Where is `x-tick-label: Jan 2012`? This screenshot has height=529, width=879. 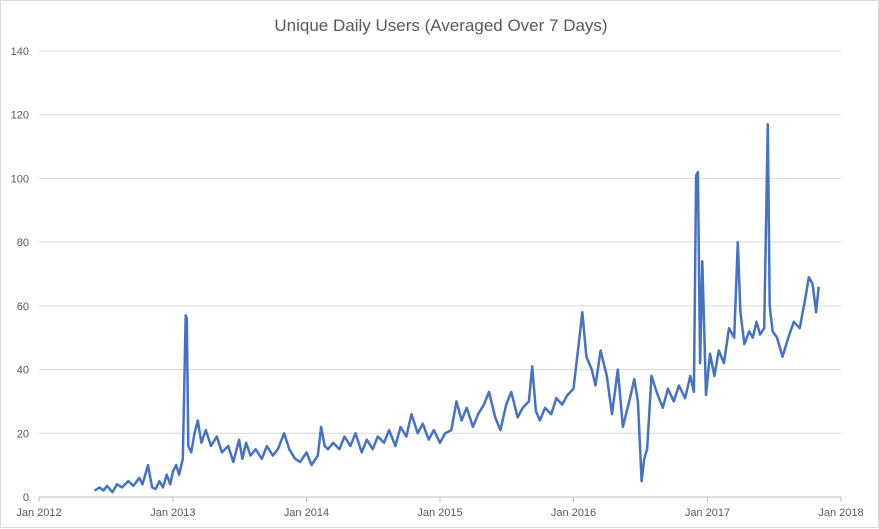
x-tick-label: Jan 2012 is located at coordinates (38, 513).